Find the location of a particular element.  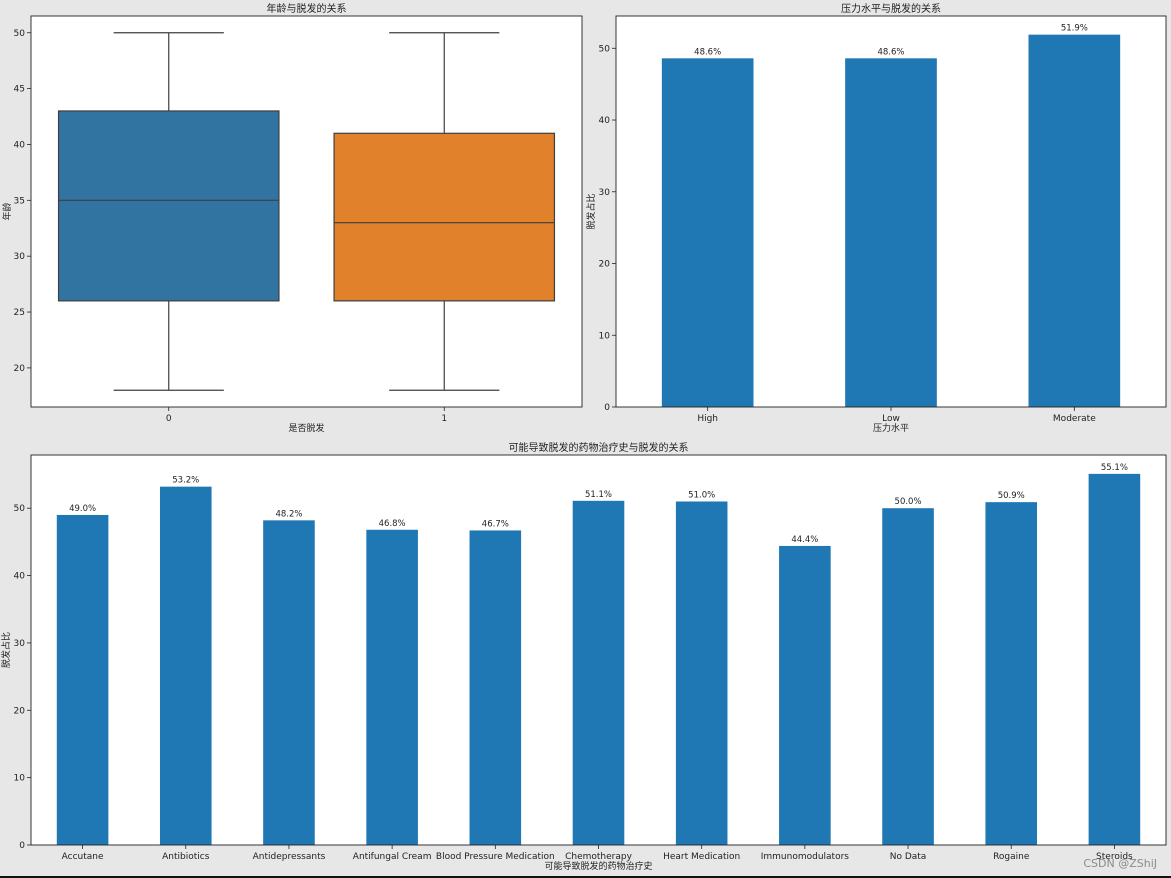

x-tick-label: Low is located at coordinates (891, 419).